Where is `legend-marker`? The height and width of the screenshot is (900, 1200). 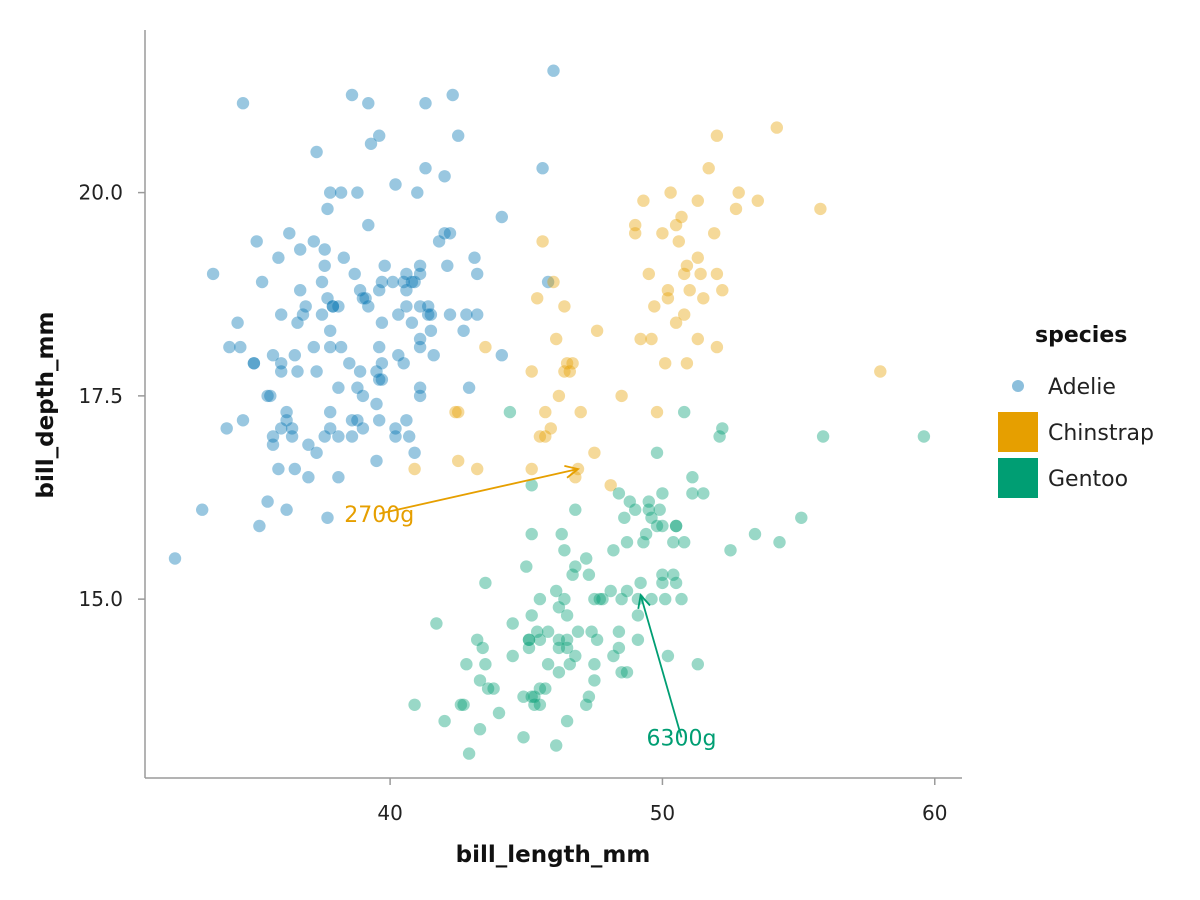
legend-marker is located at coordinates (1018, 478).